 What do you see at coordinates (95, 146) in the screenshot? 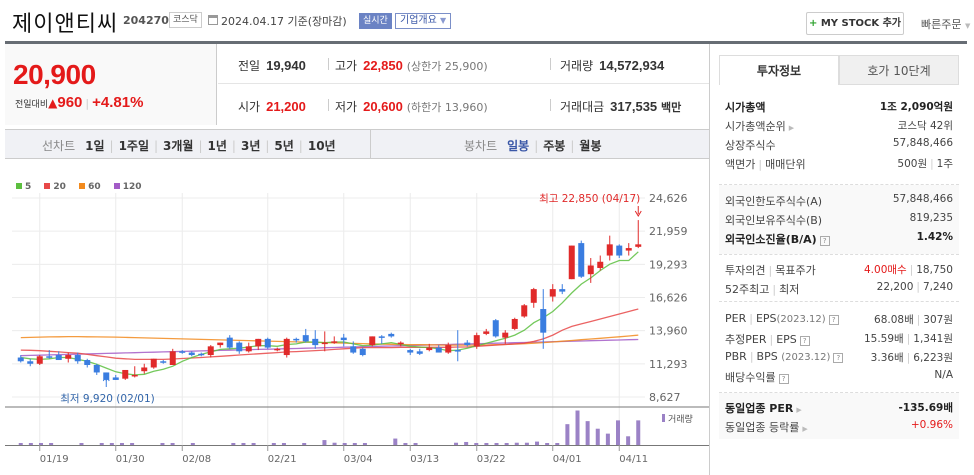
I see `period-1d: 1일` at bounding box center [95, 146].